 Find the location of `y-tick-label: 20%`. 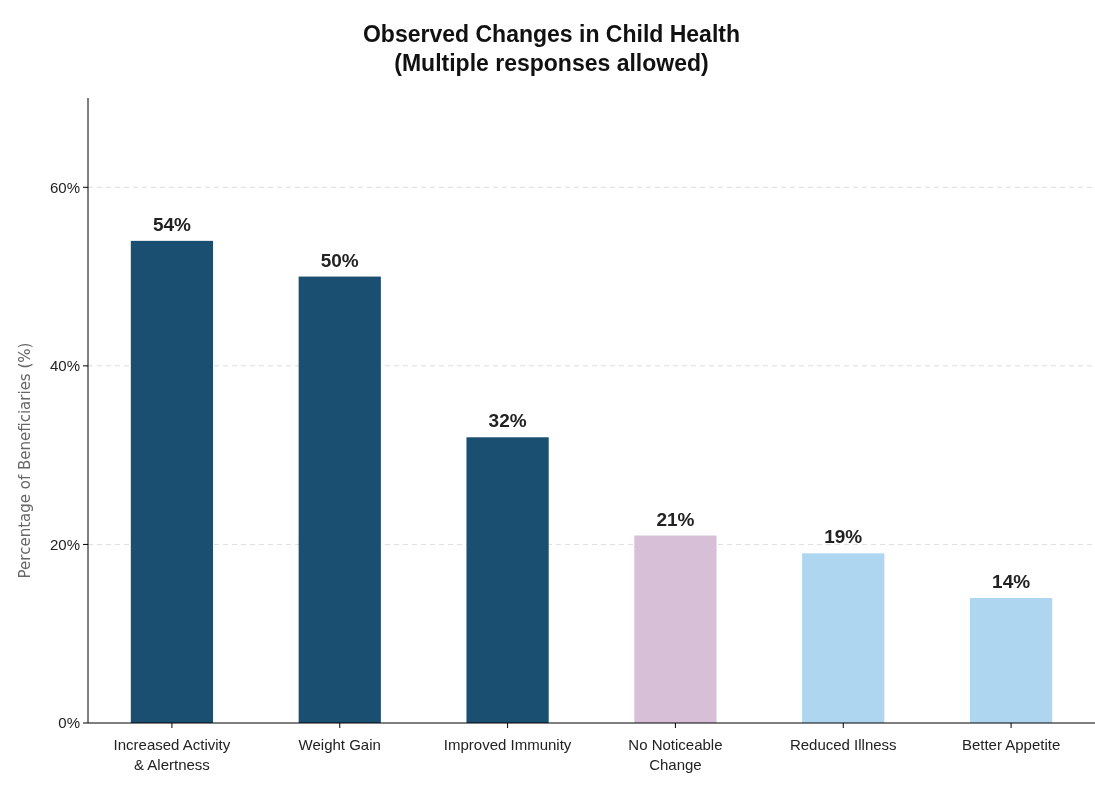

y-tick-label: 20% is located at coordinates (64, 544).